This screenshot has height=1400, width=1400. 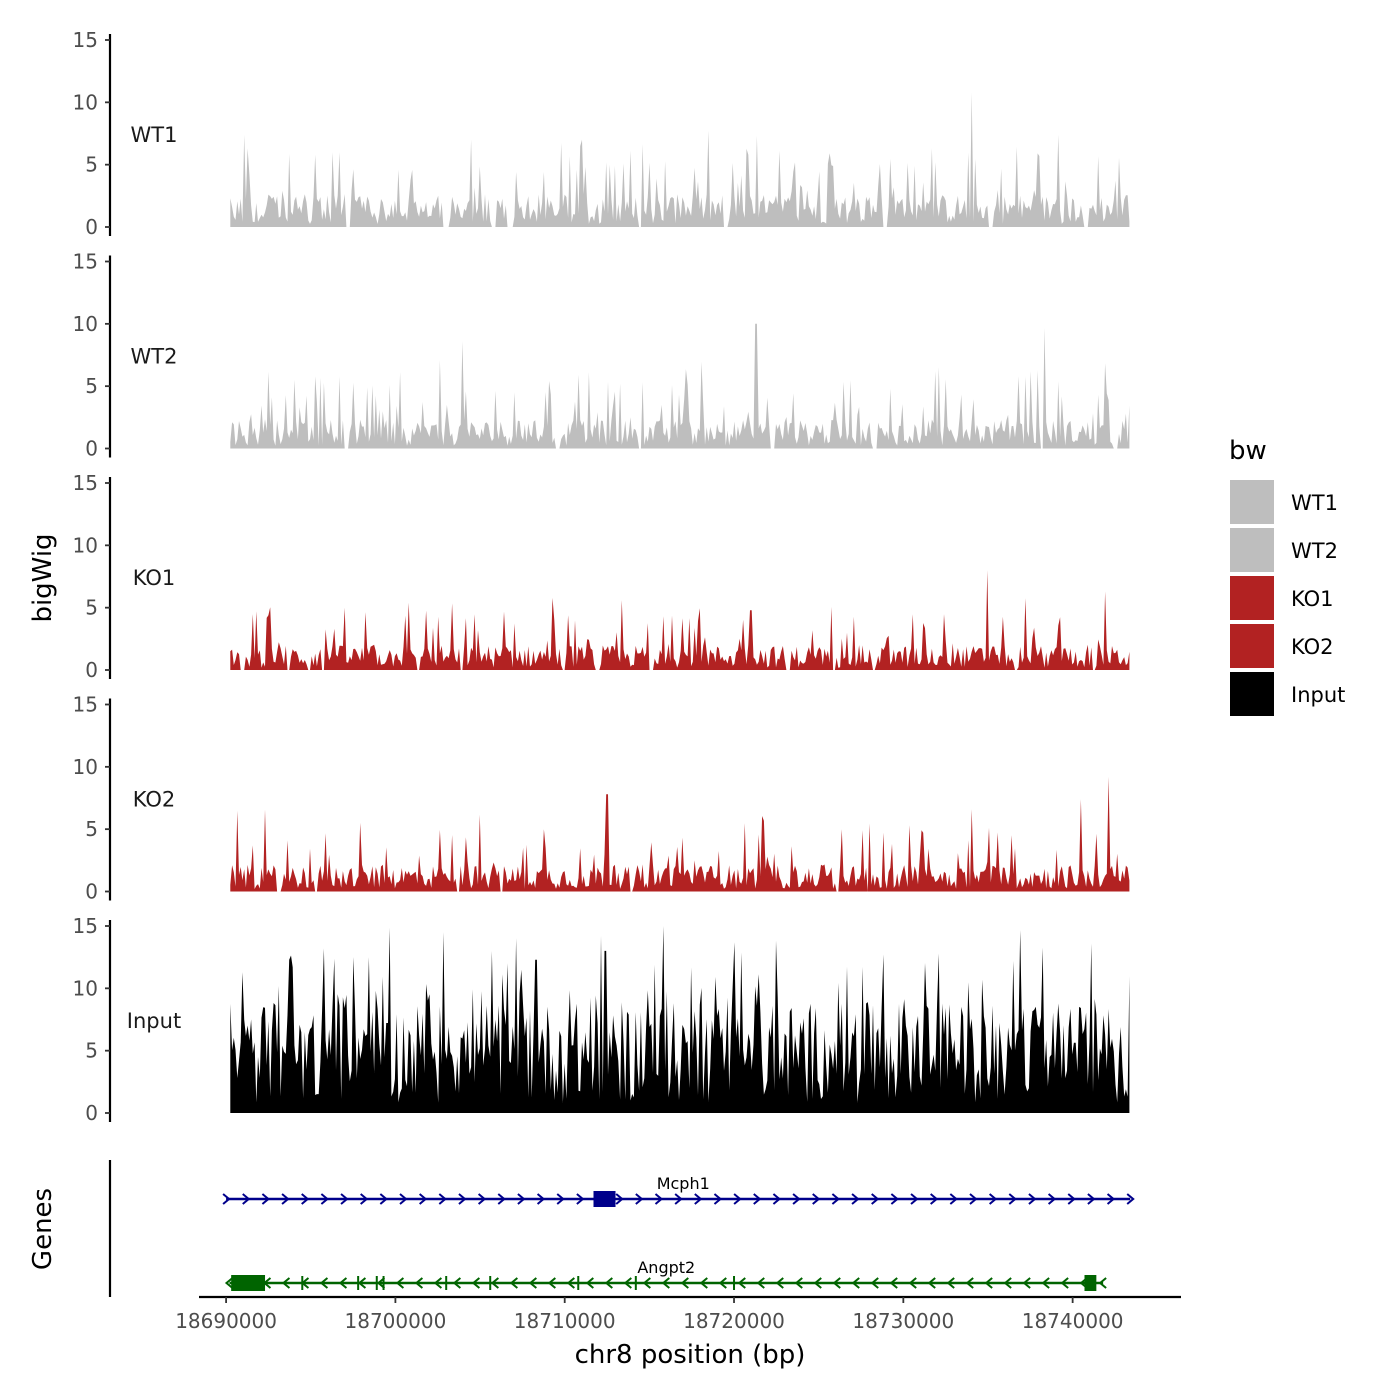 What do you see at coordinates (1073, 1321) in the screenshot?
I see `x-tick-label: 18740000` at bounding box center [1073, 1321].